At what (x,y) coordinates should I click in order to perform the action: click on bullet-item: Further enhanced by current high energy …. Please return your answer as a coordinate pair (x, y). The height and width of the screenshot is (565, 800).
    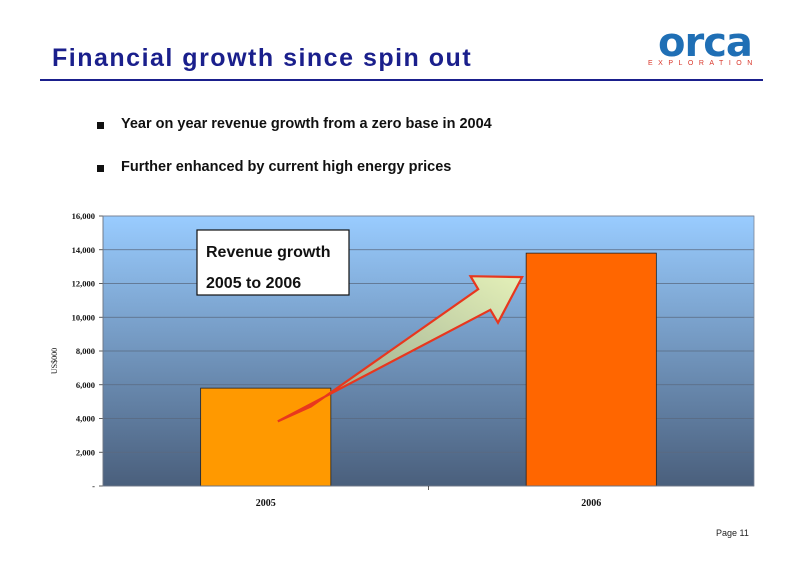
    Looking at the image, I should click on (294, 169).